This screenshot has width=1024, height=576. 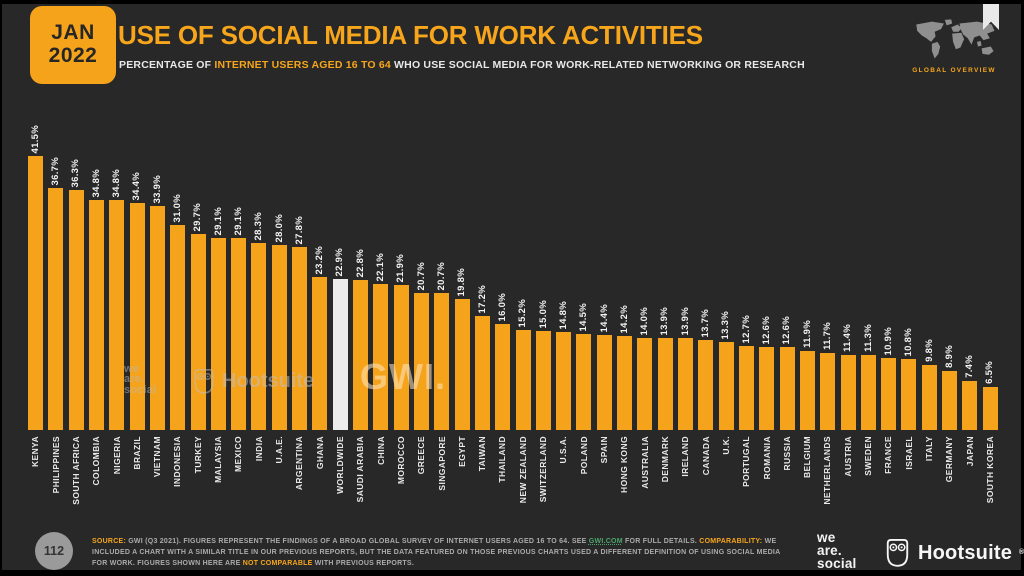 What do you see at coordinates (35, 486) in the screenshot?
I see `category-cell: KENYA` at bounding box center [35, 486].